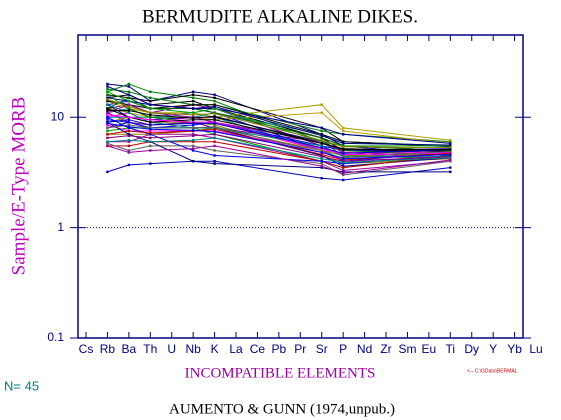  Describe the element at coordinates (279, 349) in the screenshot. I see `x-tick-label: Pb` at that location.